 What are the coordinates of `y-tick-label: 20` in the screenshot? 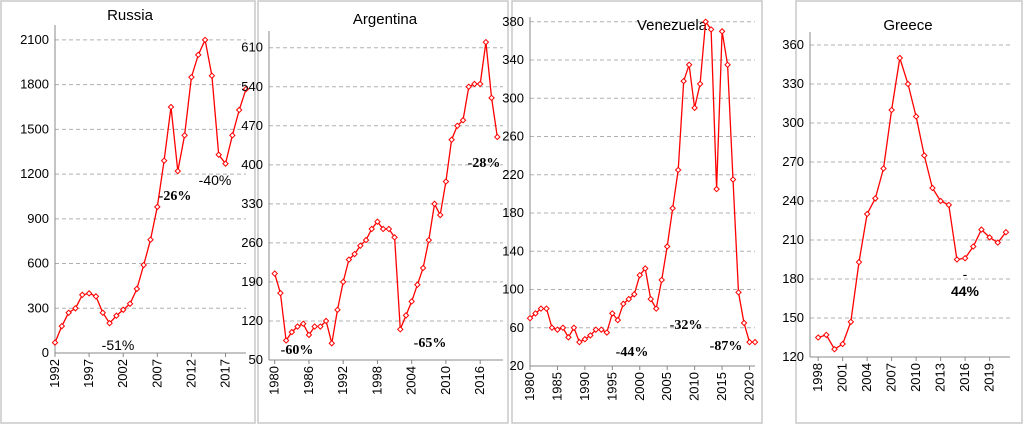 It's located at (517, 365).